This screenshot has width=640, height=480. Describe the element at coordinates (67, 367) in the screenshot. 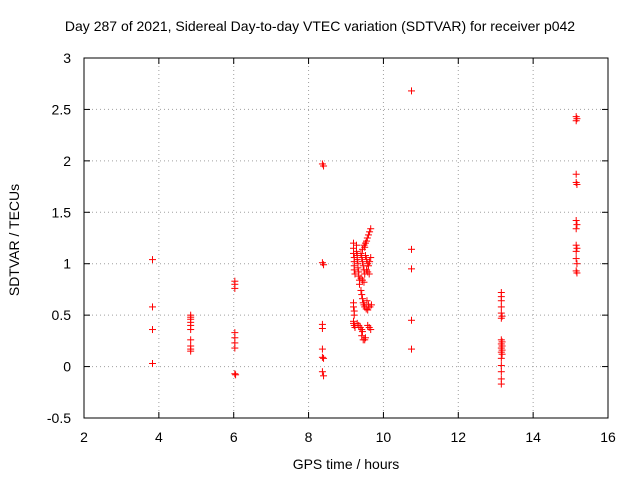

I see `y-tick-label: 0` at that location.